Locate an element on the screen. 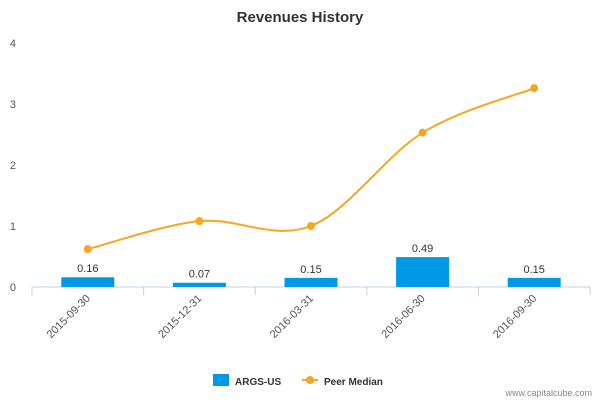  y-tick-label: 4 is located at coordinates (13, 44).